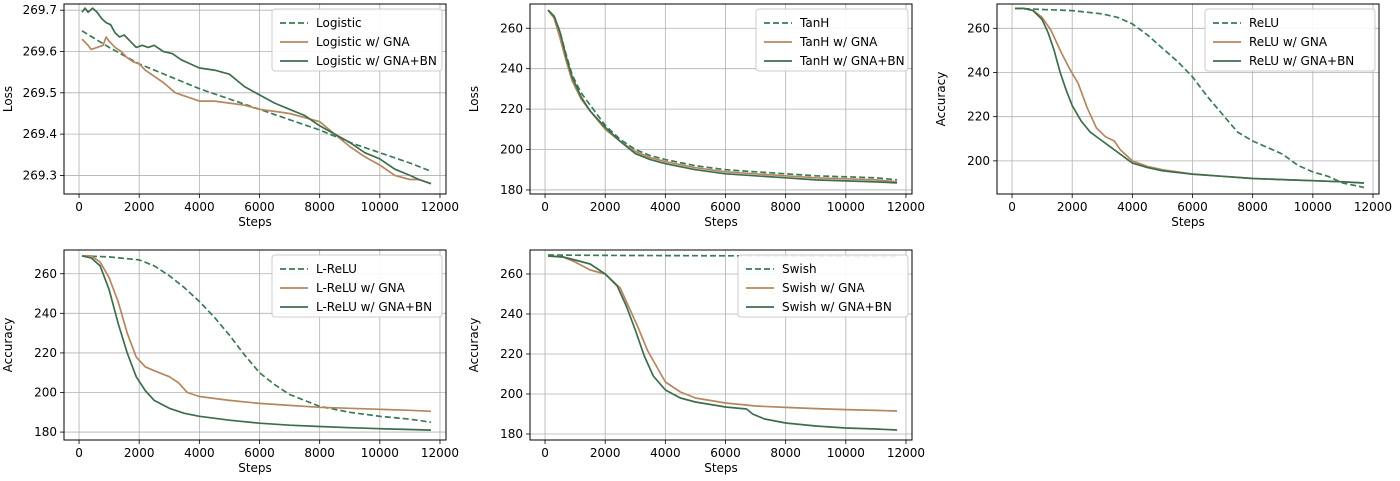  What do you see at coordinates (376, 61) in the screenshot?
I see `legend-label: Logistic w/ GNA+BN` at bounding box center [376, 61].